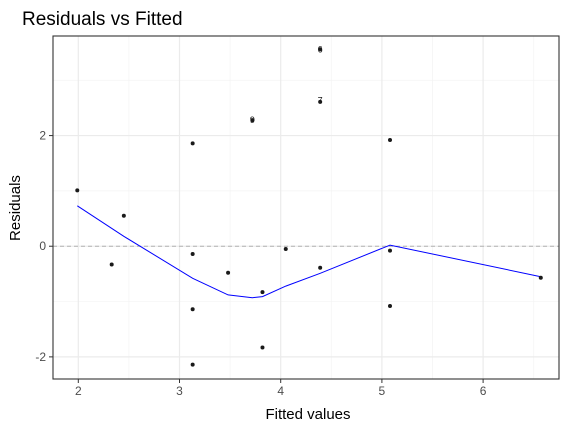 This screenshot has height=432, width=576. I want to click on y-axis-ticks: -2 0 2, so click(44, 246).